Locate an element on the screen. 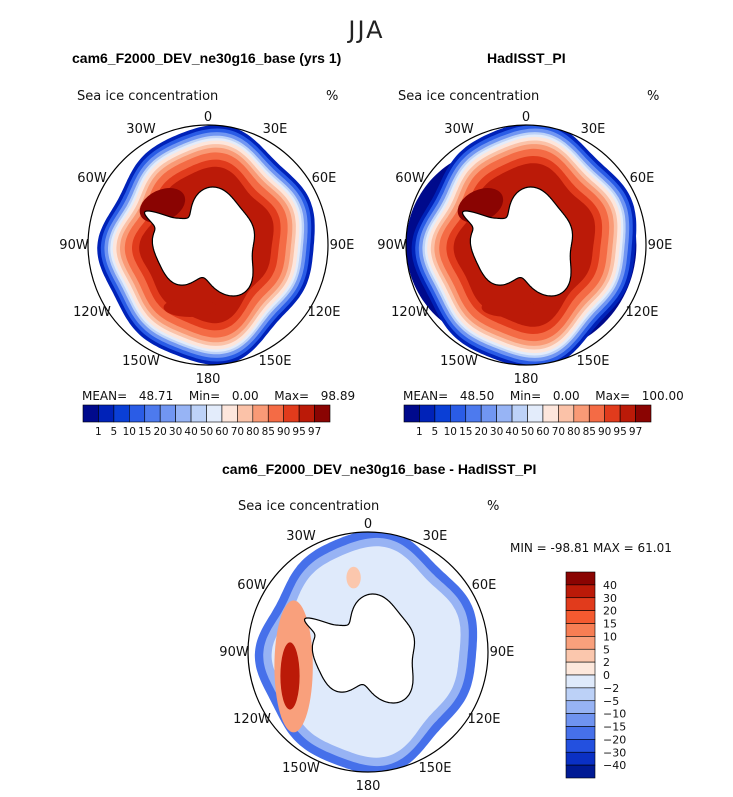  panel-3-colorbar-tick-label: −2 is located at coordinates (611, 688).